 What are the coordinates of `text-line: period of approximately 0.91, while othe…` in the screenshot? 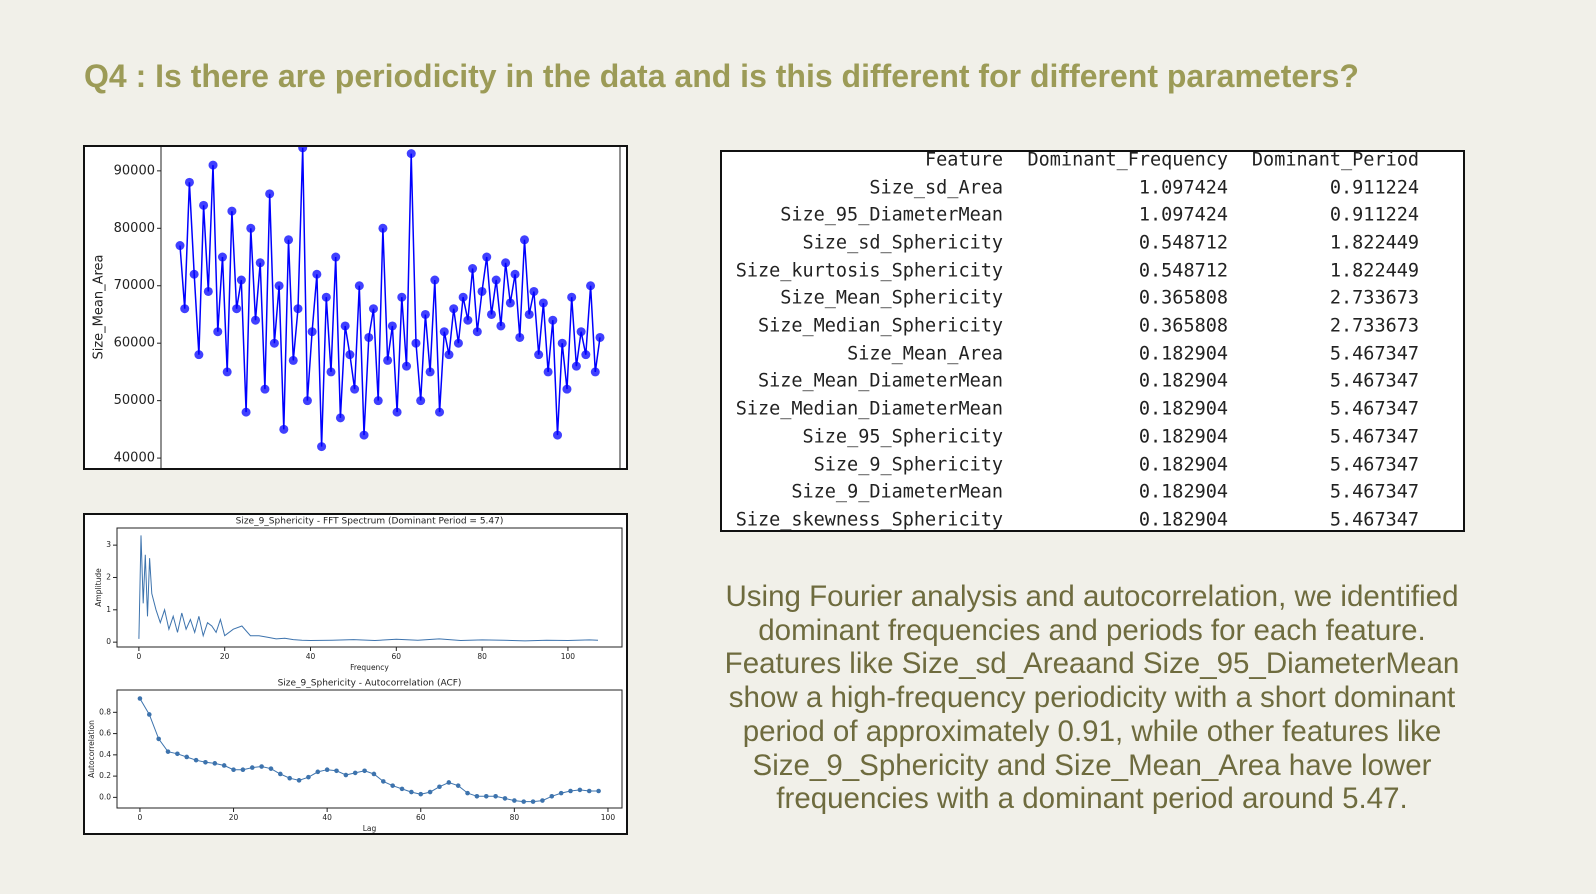 It's located at (1092, 731).